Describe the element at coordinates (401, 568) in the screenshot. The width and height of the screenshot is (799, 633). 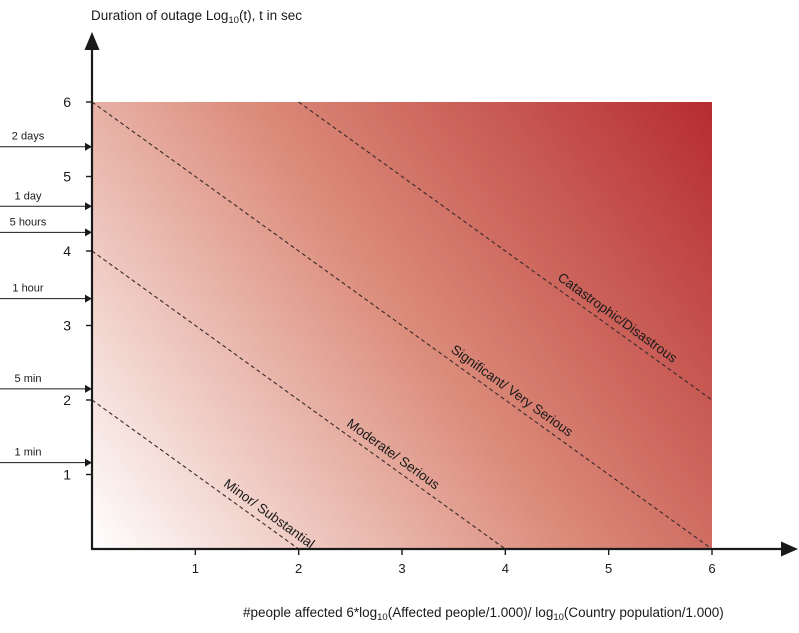
I see `x-tick-label: 3` at that location.